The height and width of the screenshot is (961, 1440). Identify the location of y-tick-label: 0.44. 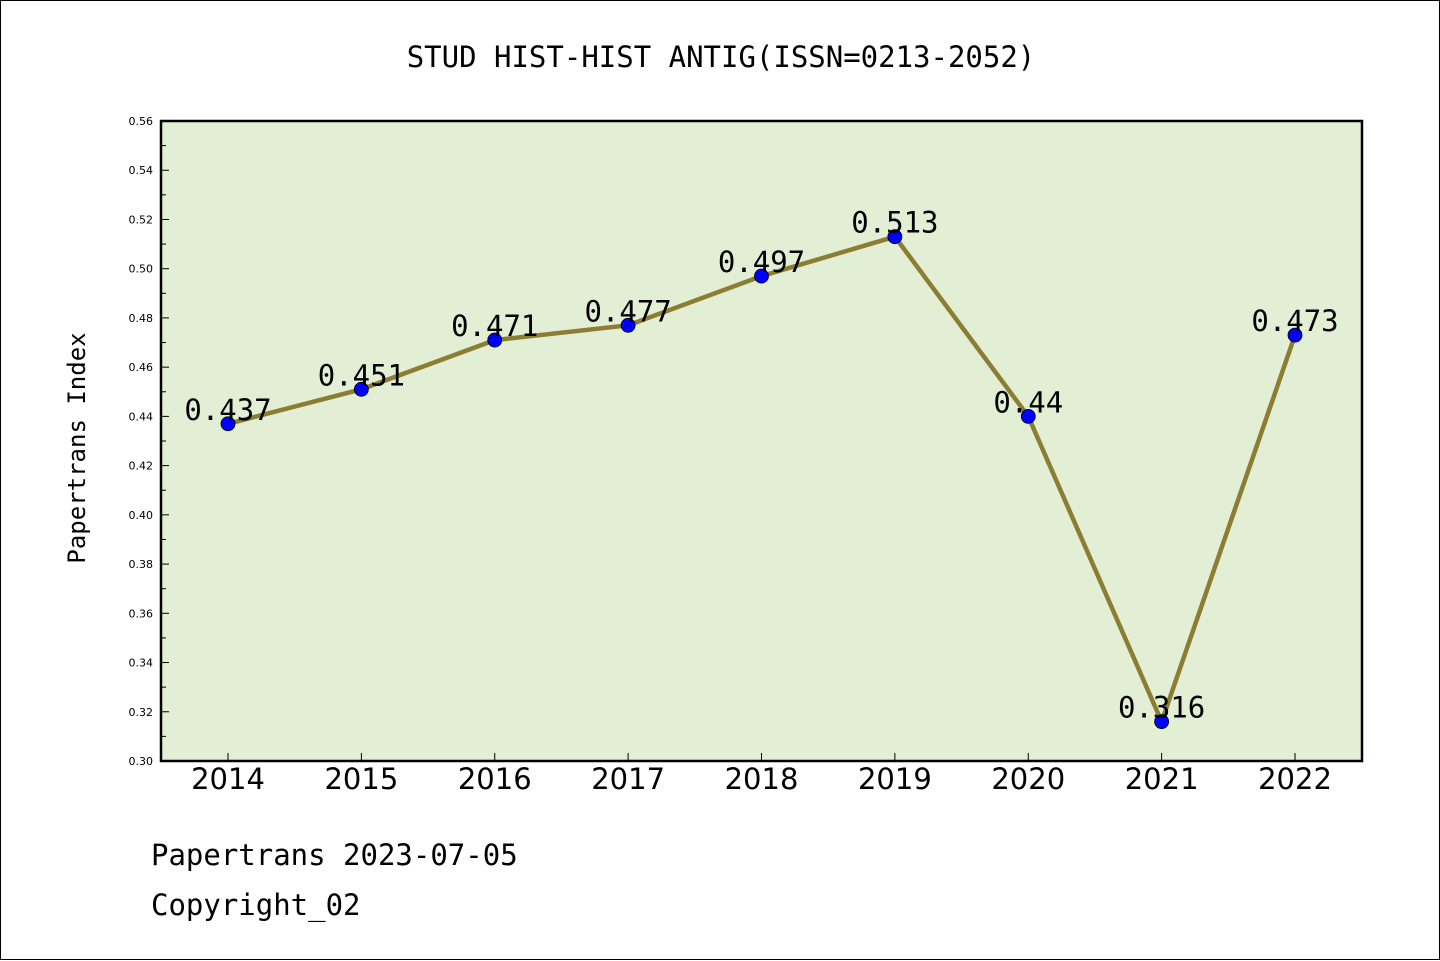
(141, 416).